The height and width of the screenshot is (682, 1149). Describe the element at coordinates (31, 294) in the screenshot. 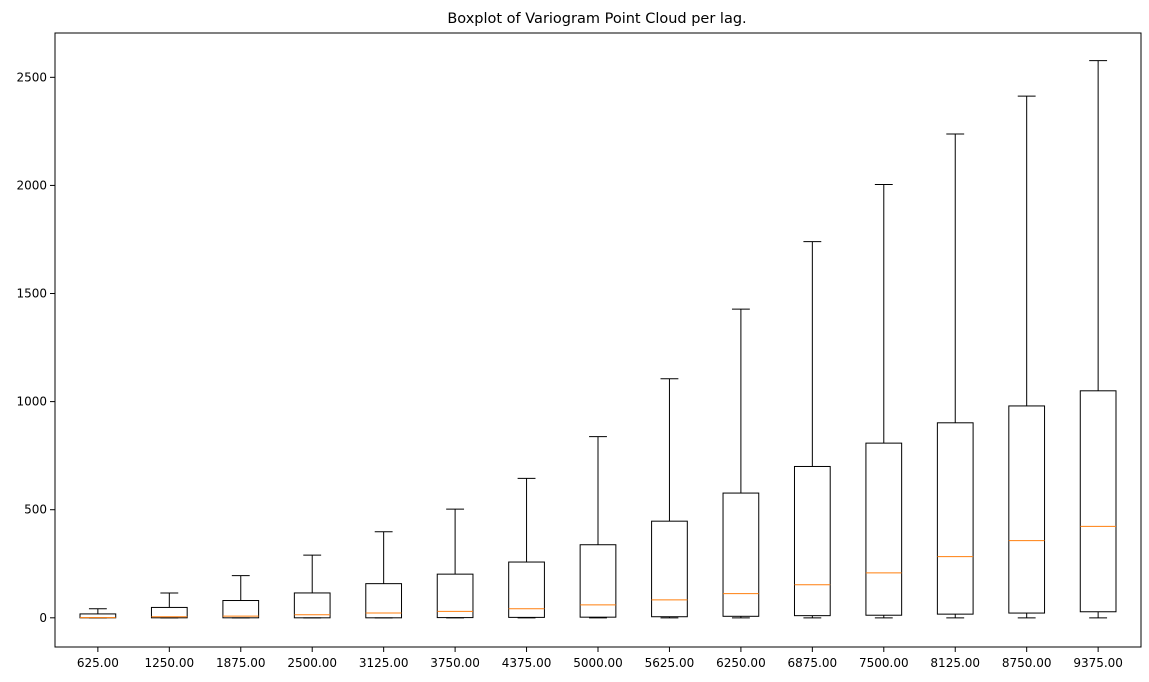

I see `y-tick-label: 1500` at that location.